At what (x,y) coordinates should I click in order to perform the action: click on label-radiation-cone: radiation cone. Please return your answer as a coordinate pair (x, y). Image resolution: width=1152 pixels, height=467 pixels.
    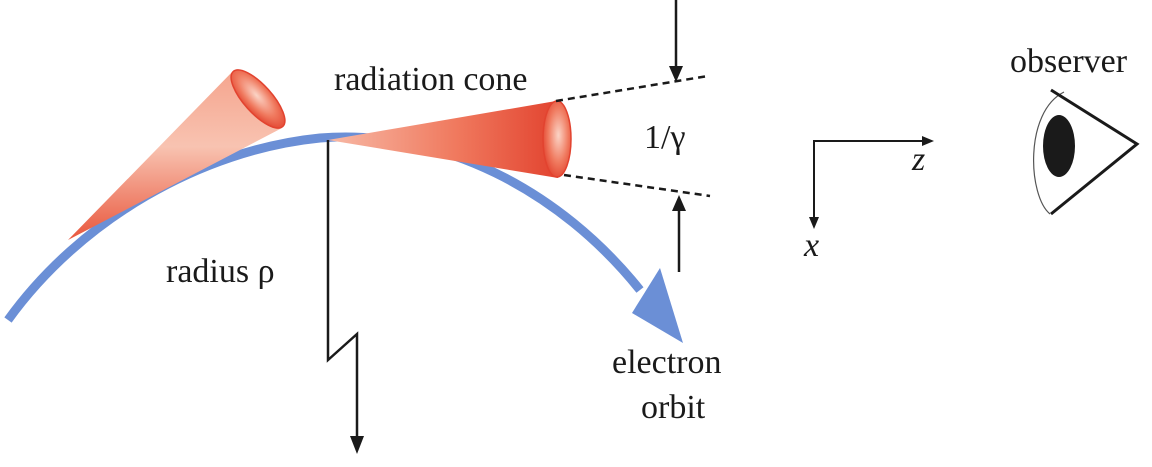
    Looking at the image, I should click on (431, 79).